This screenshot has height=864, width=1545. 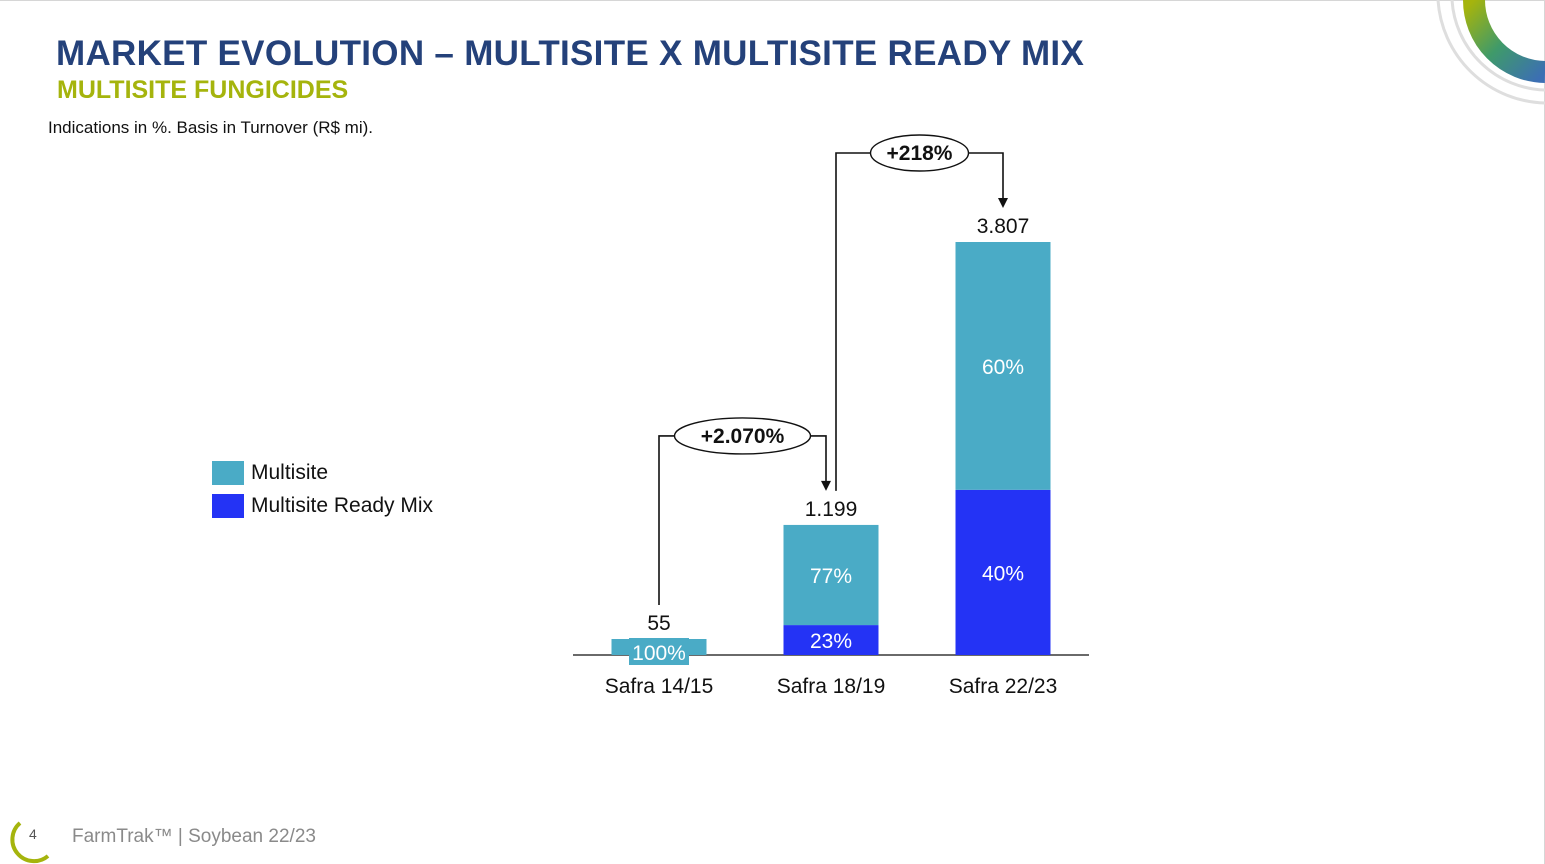 I want to click on bar-segment-label: 77%, so click(x=831, y=576).